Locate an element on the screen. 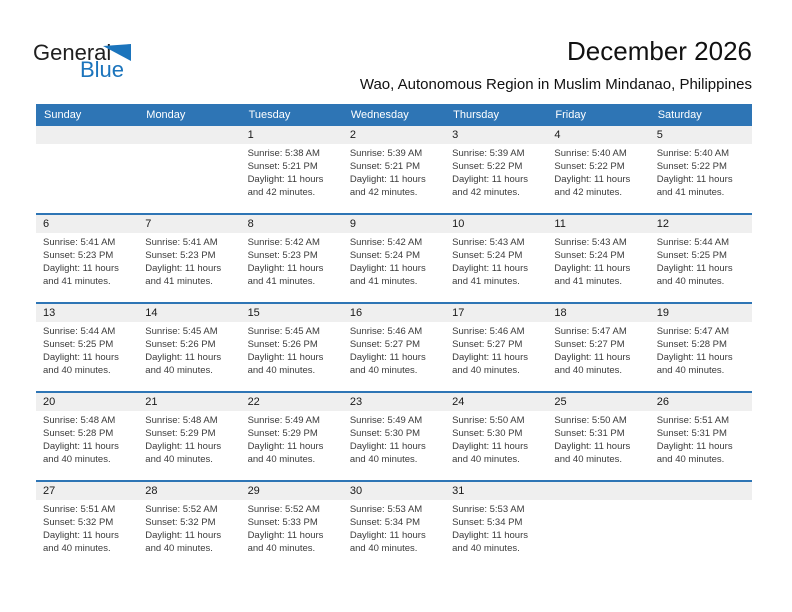  empty-day-cell is located at coordinates (700, 525).